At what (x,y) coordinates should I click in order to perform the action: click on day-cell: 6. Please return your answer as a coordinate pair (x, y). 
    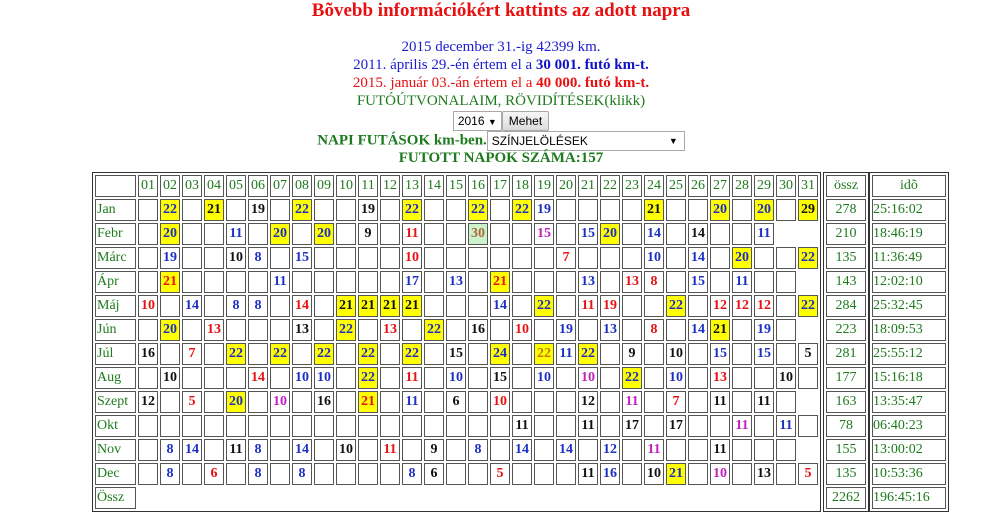
    Looking at the image, I should click on (456, 402).